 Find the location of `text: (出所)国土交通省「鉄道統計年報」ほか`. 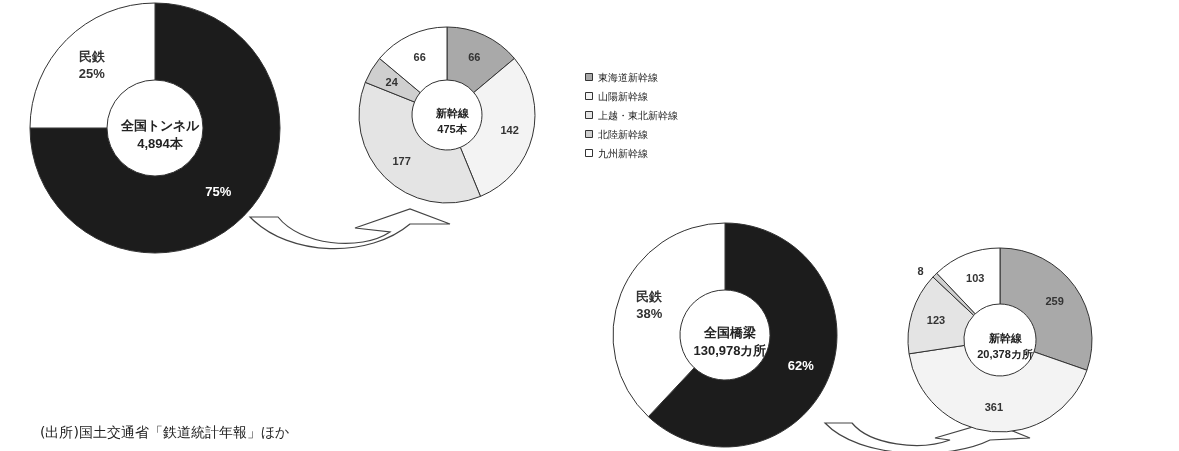

text: (出所)国土交通省「鉄道統計年報」ほか is located at coordinates (164, 433).